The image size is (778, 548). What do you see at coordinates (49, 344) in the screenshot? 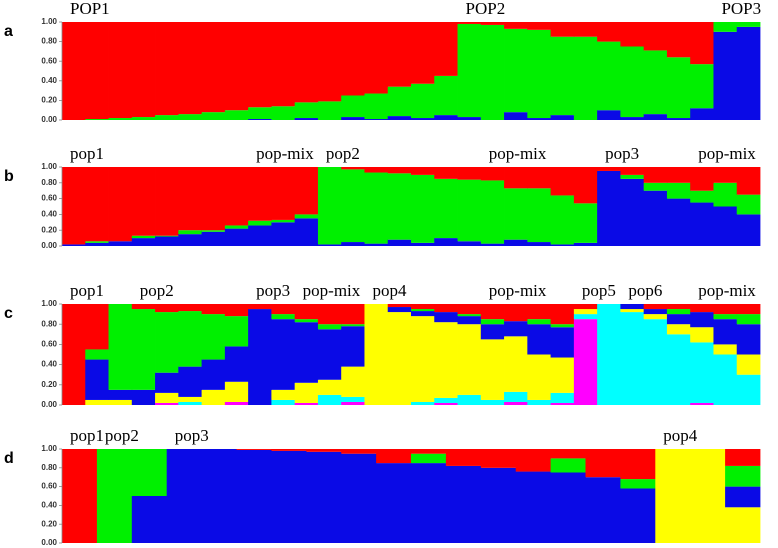
I see `y-tick-label: 0.60` at bounding box center [49, 344].